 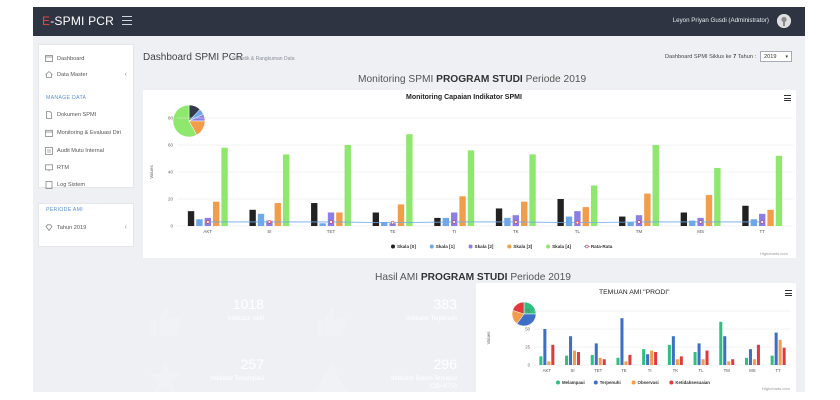 What do you see at coordinates (263, 59) in the screenshot?
I see `page-subtitle: Statistik & Rangkuman Data` at bounding box center [263, 59].